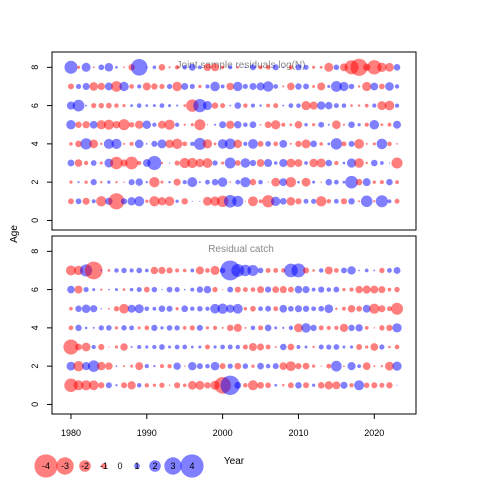  I want to click on legend-bubble, so click(192, 466).